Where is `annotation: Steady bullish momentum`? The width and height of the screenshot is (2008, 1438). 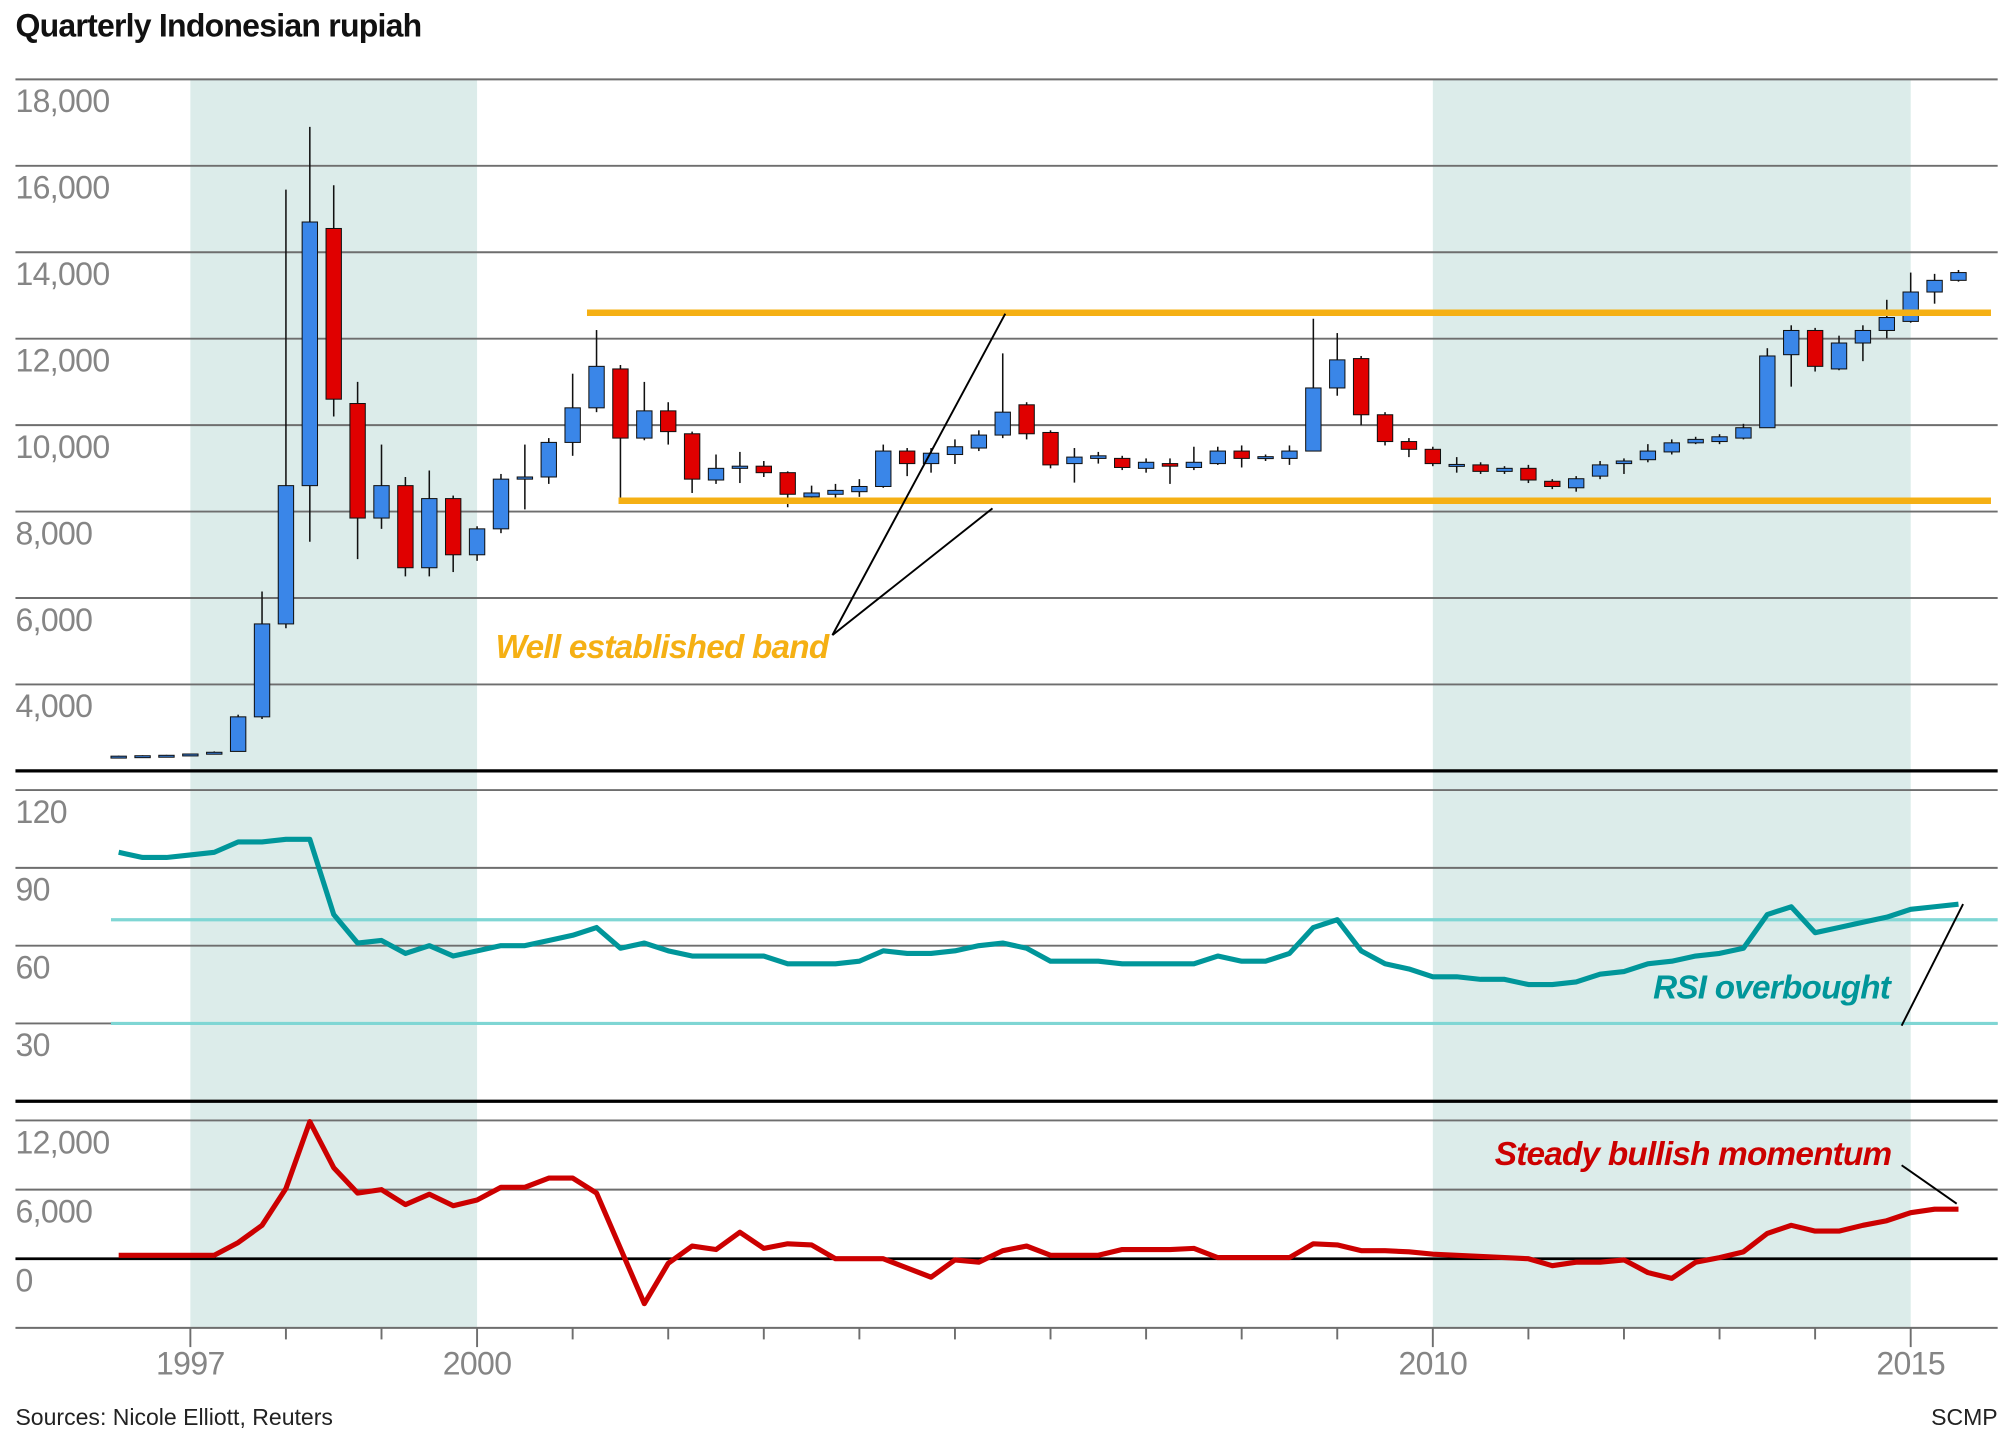 annotation: Steady bullish momentum is located at coordinates (1693, 1154).